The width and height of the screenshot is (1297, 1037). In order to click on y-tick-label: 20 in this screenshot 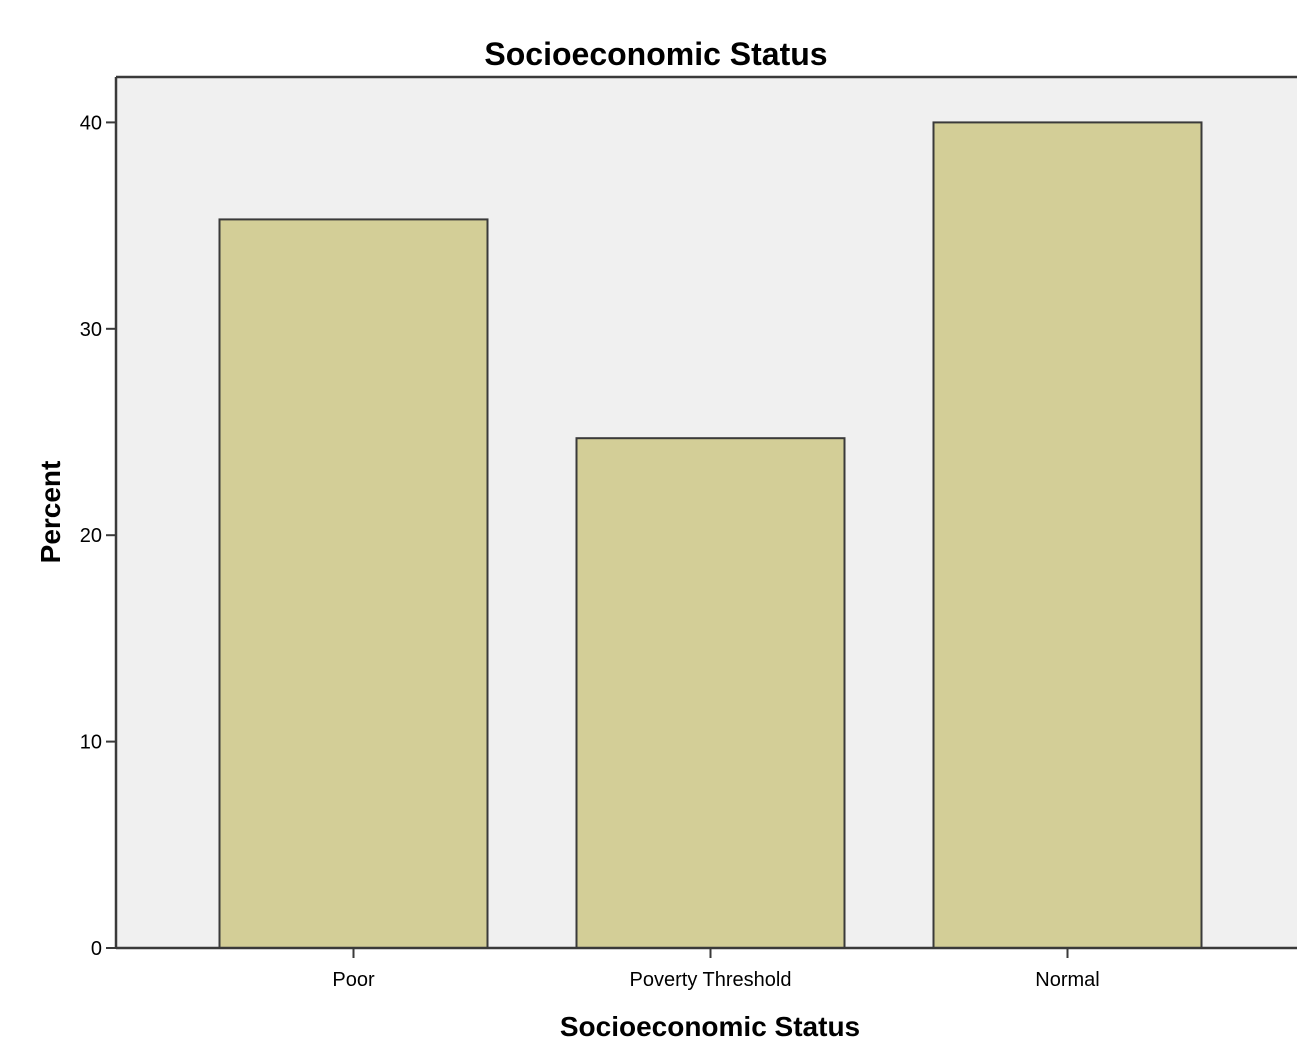, I will do `click(91, 536)`.